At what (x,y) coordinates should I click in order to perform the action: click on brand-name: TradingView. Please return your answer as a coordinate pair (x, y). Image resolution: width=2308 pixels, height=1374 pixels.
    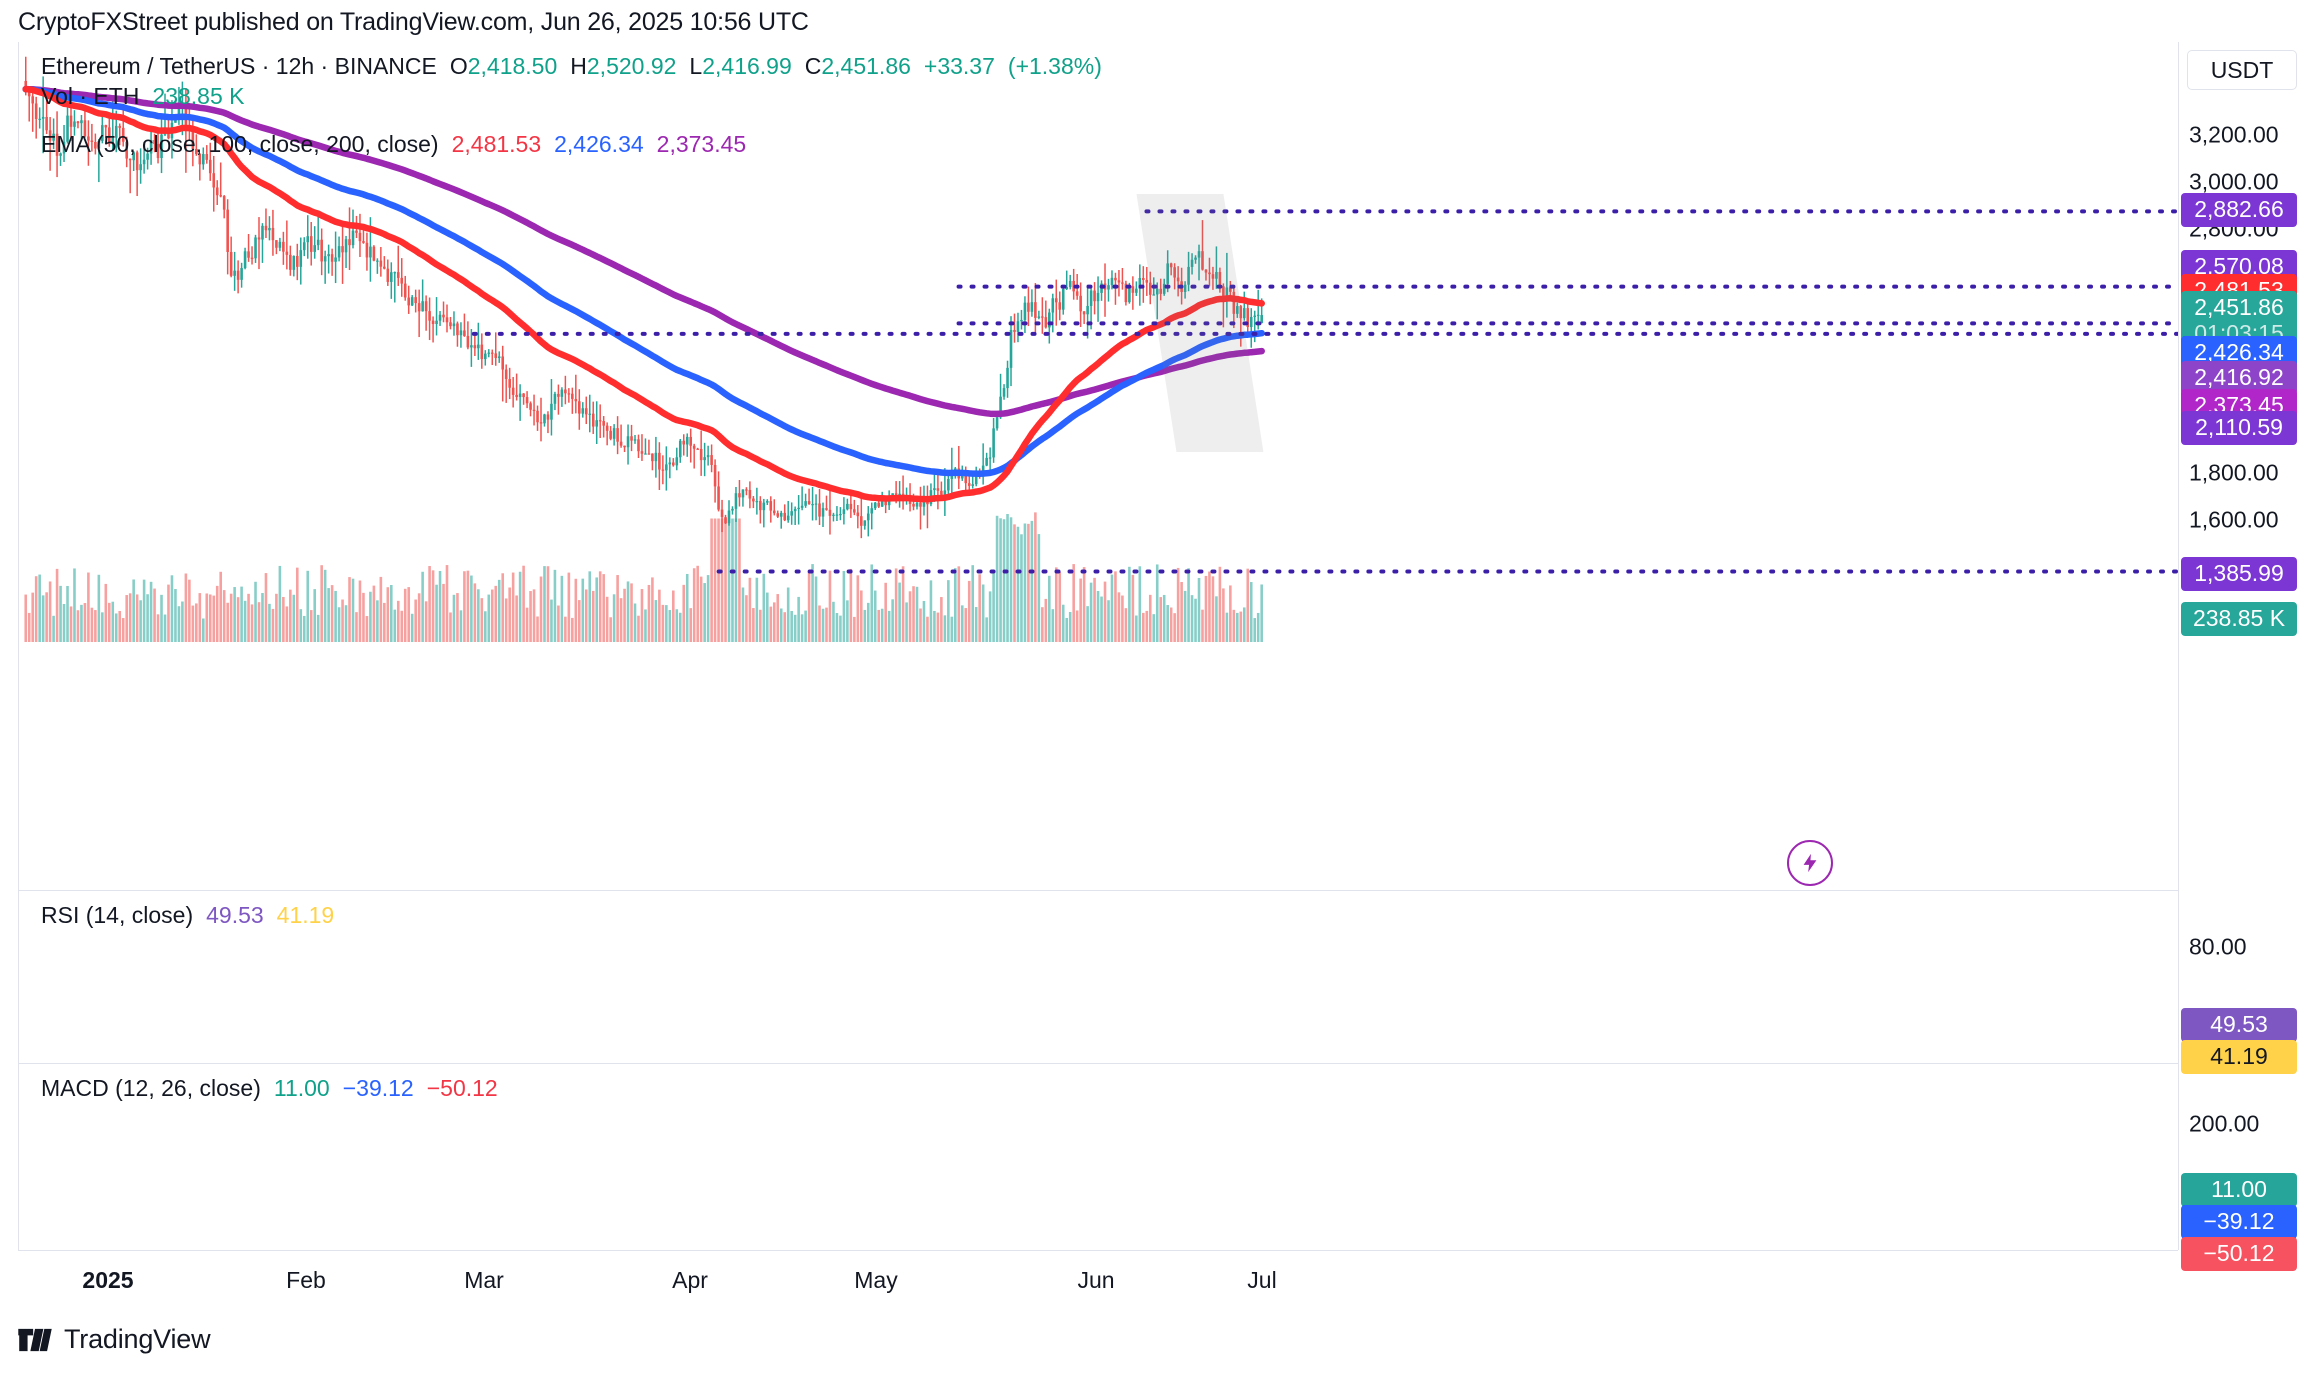
    Looking at the image, I should click on (137, 1339).